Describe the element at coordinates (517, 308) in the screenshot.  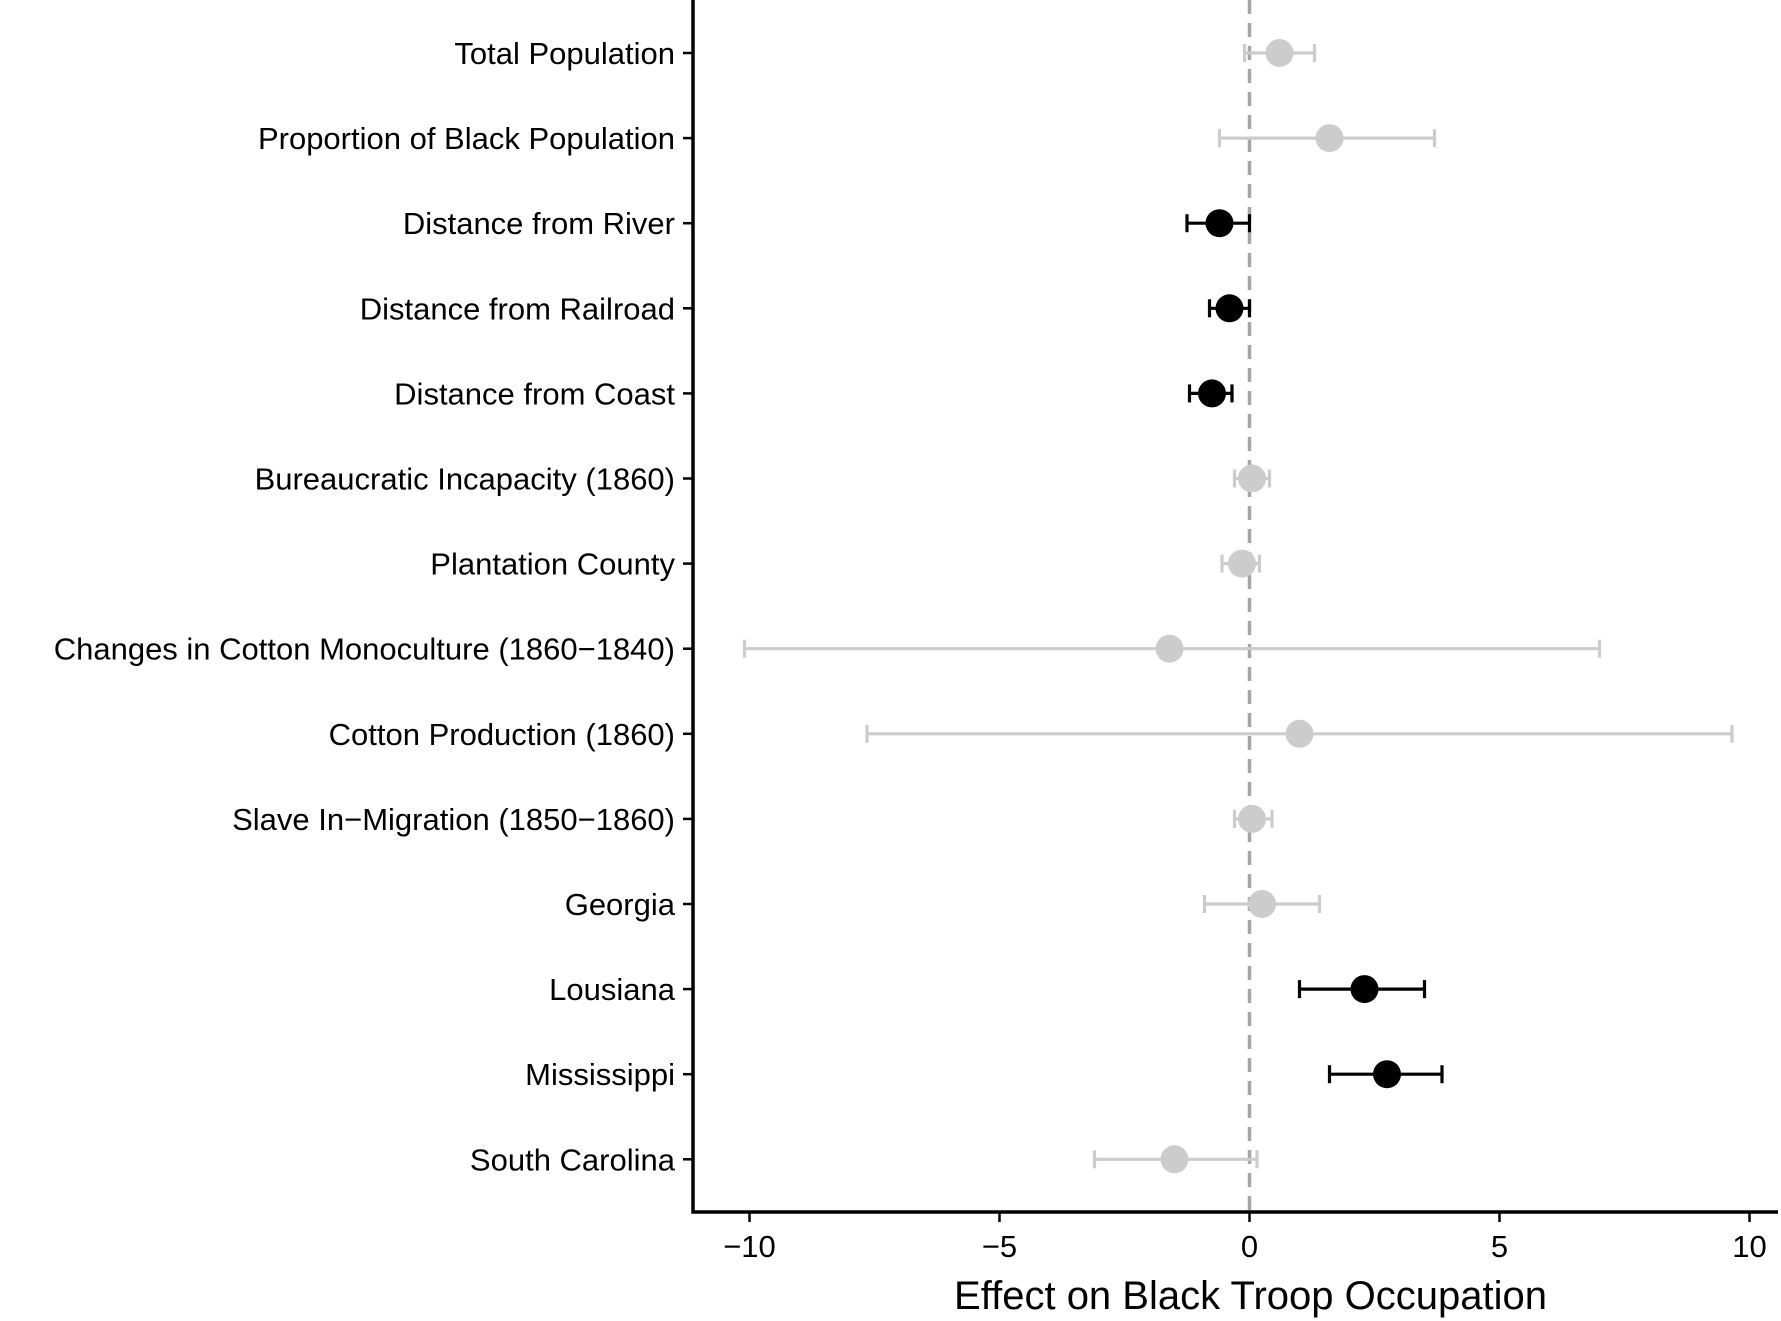
I see `y-category-label: Distance from Railroad` at that location.